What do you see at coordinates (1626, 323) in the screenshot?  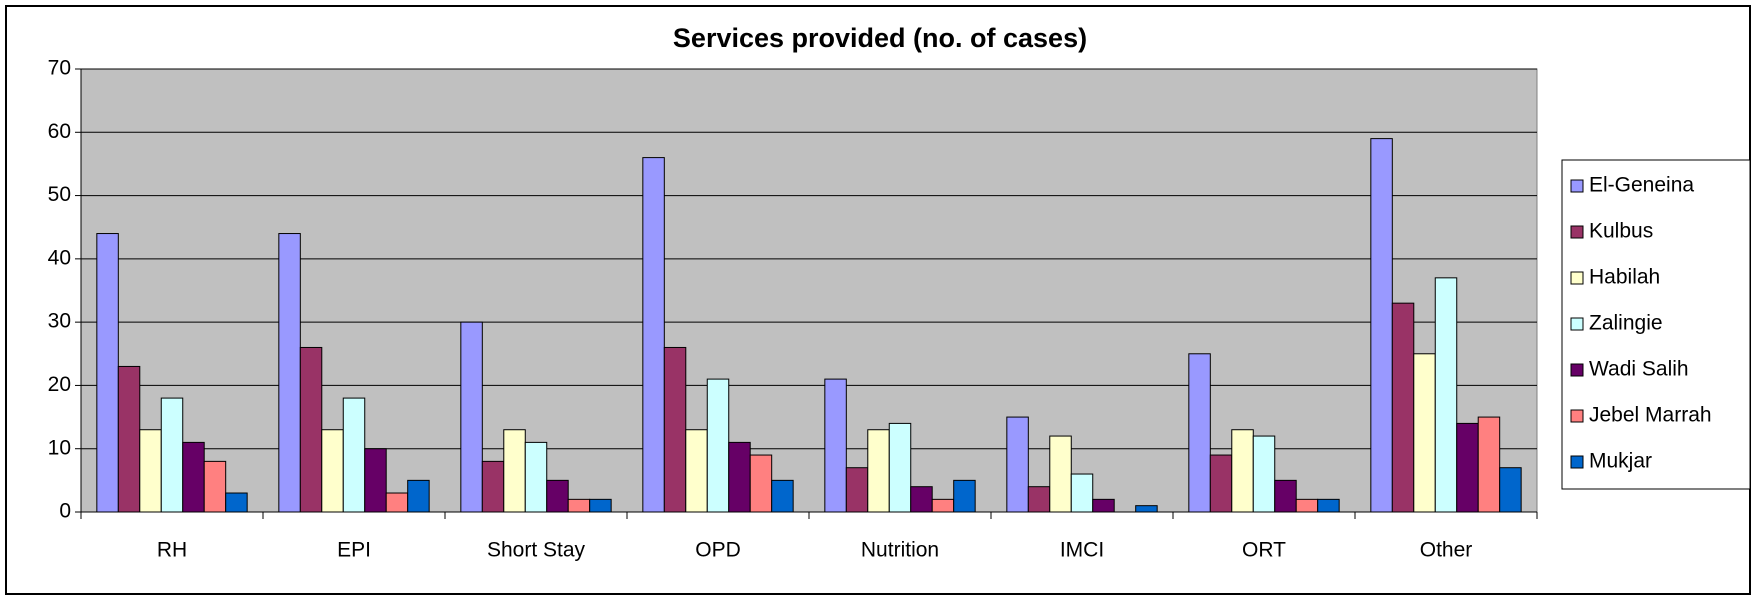 I see `legend-label: Zalingie` at bounding box center [1626, 323].